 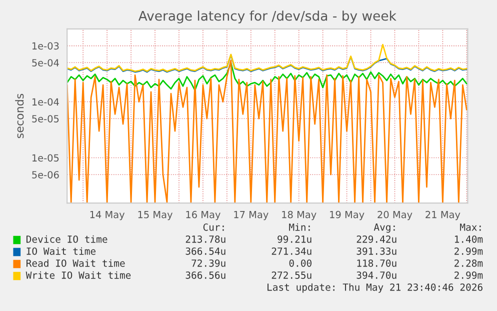 I want to click on x-tick-label: 17 May, so click(x=251, y=215).